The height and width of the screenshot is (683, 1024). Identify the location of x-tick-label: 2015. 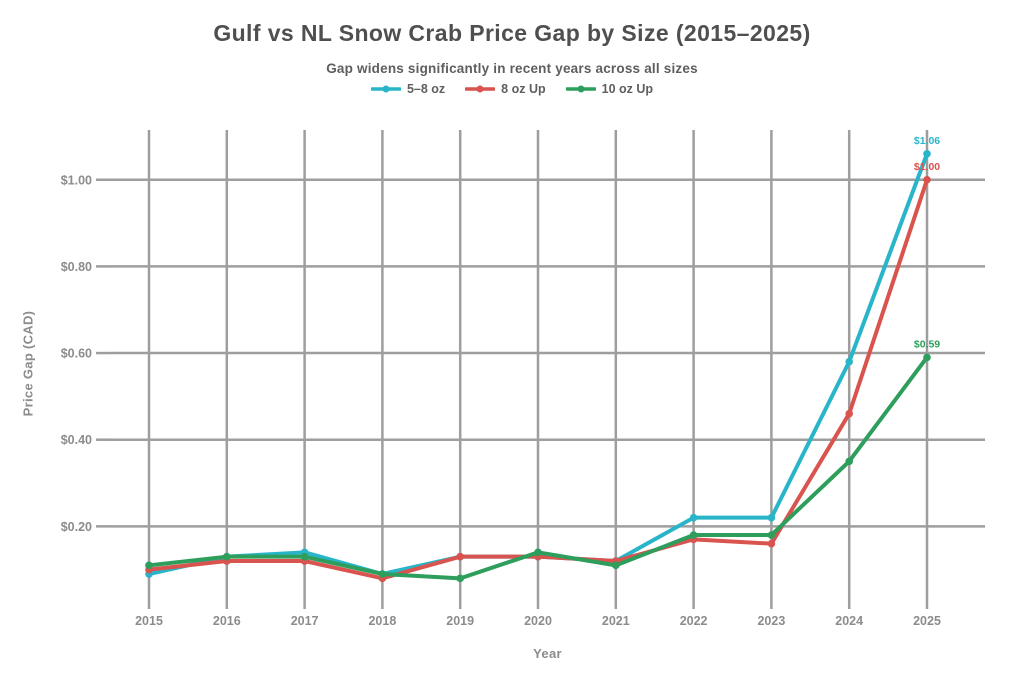
(149, 621).